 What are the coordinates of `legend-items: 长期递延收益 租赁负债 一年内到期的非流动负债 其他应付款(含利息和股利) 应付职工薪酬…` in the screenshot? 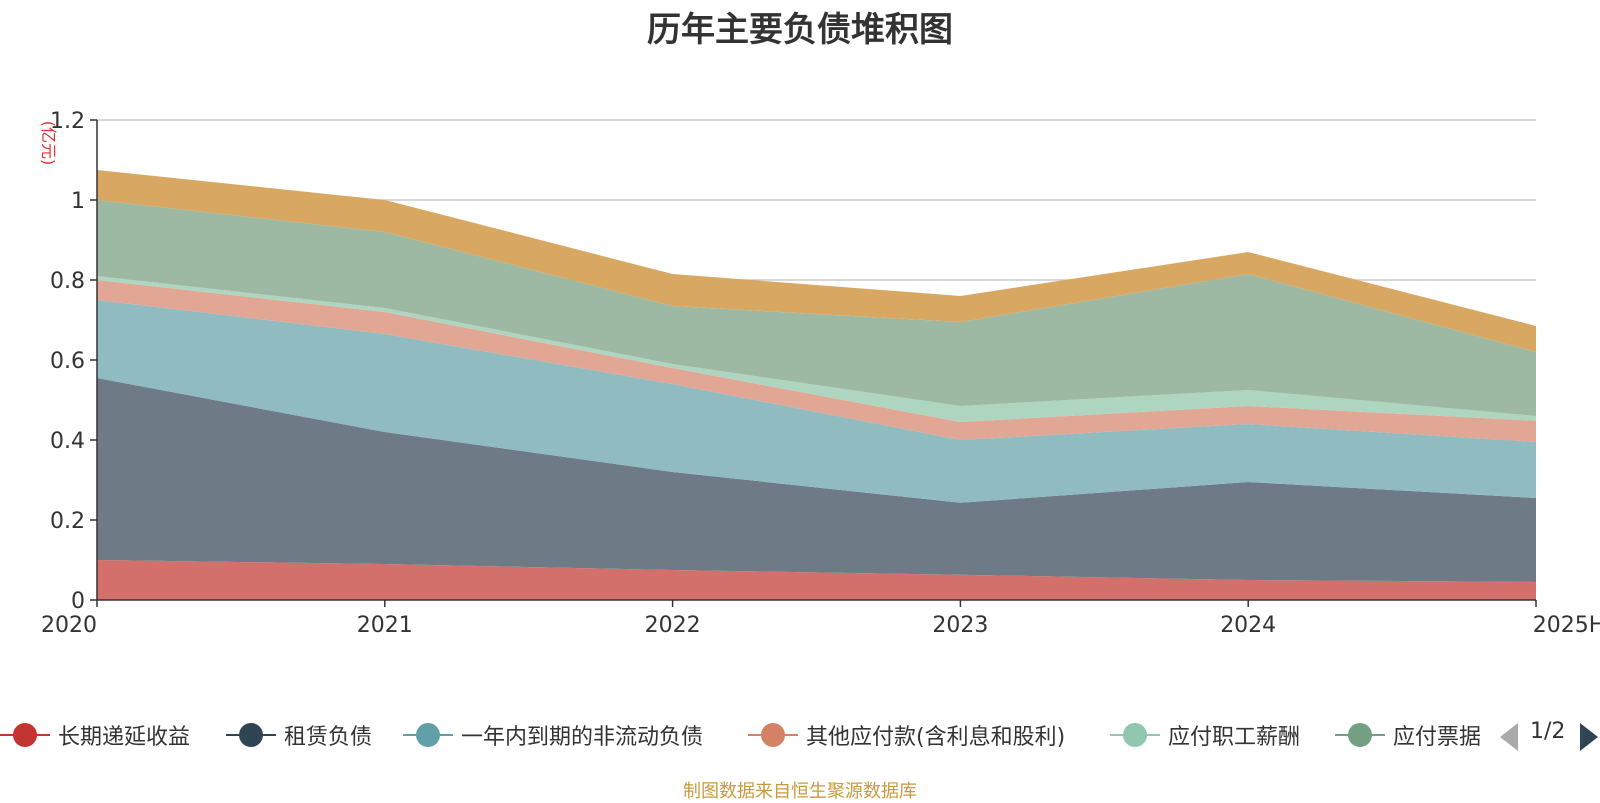 It's located at (740, 735).